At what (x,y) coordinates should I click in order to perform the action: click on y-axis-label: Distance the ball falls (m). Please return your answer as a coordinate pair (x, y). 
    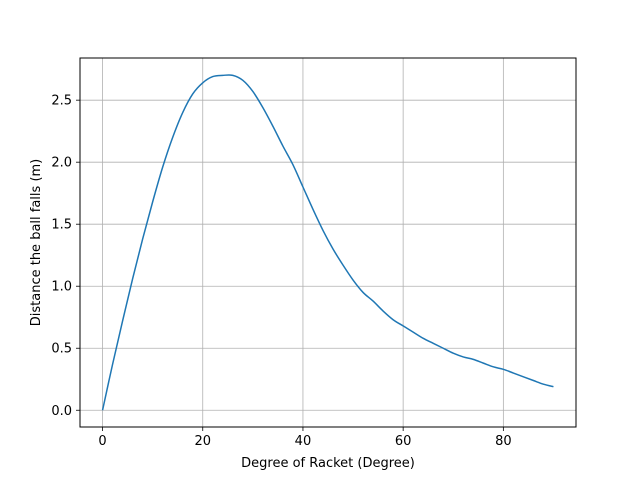
    Looking at the image, I should click on (36, 243).